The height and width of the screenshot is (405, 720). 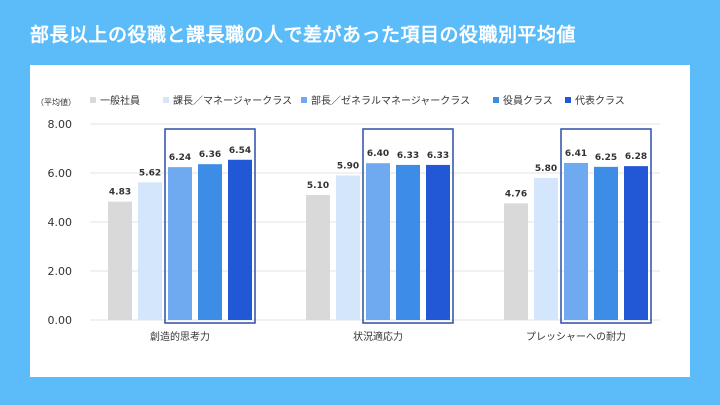 What do you see at coordinates (606, 158) in the screenshot?
I see `data-label: 6.25` at bounding box center [606, 158].